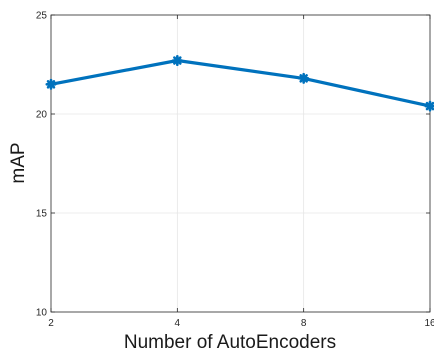 This screenshot has width=434, height=354. Describe the element at coordinates (304, 323) in the screenshot. I see `x-tick-label: 8` at that location.